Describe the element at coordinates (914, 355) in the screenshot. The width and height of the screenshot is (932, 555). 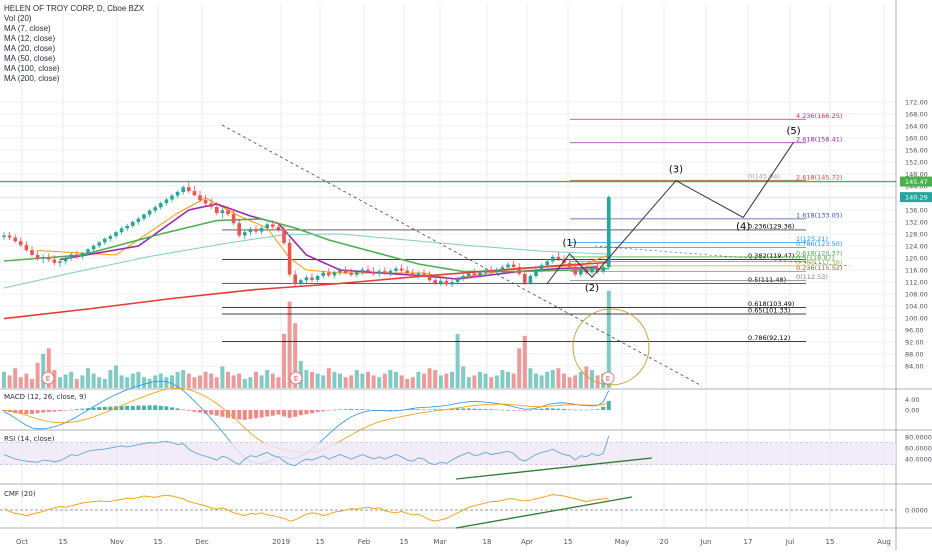
I see `price-axis-tick: 88.00` at that location.